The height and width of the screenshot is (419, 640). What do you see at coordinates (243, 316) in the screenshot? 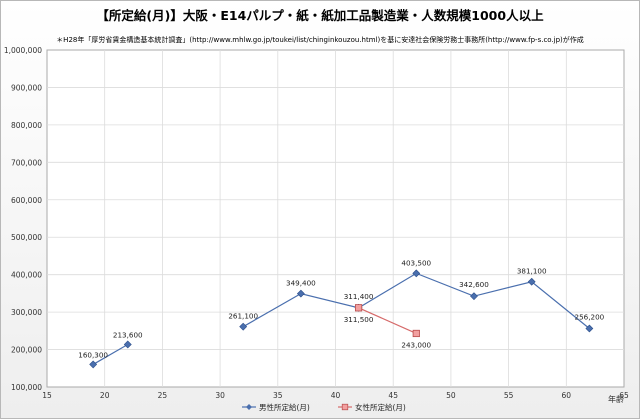
I see `data-label: 261,100` at bounding box center [243, 316].